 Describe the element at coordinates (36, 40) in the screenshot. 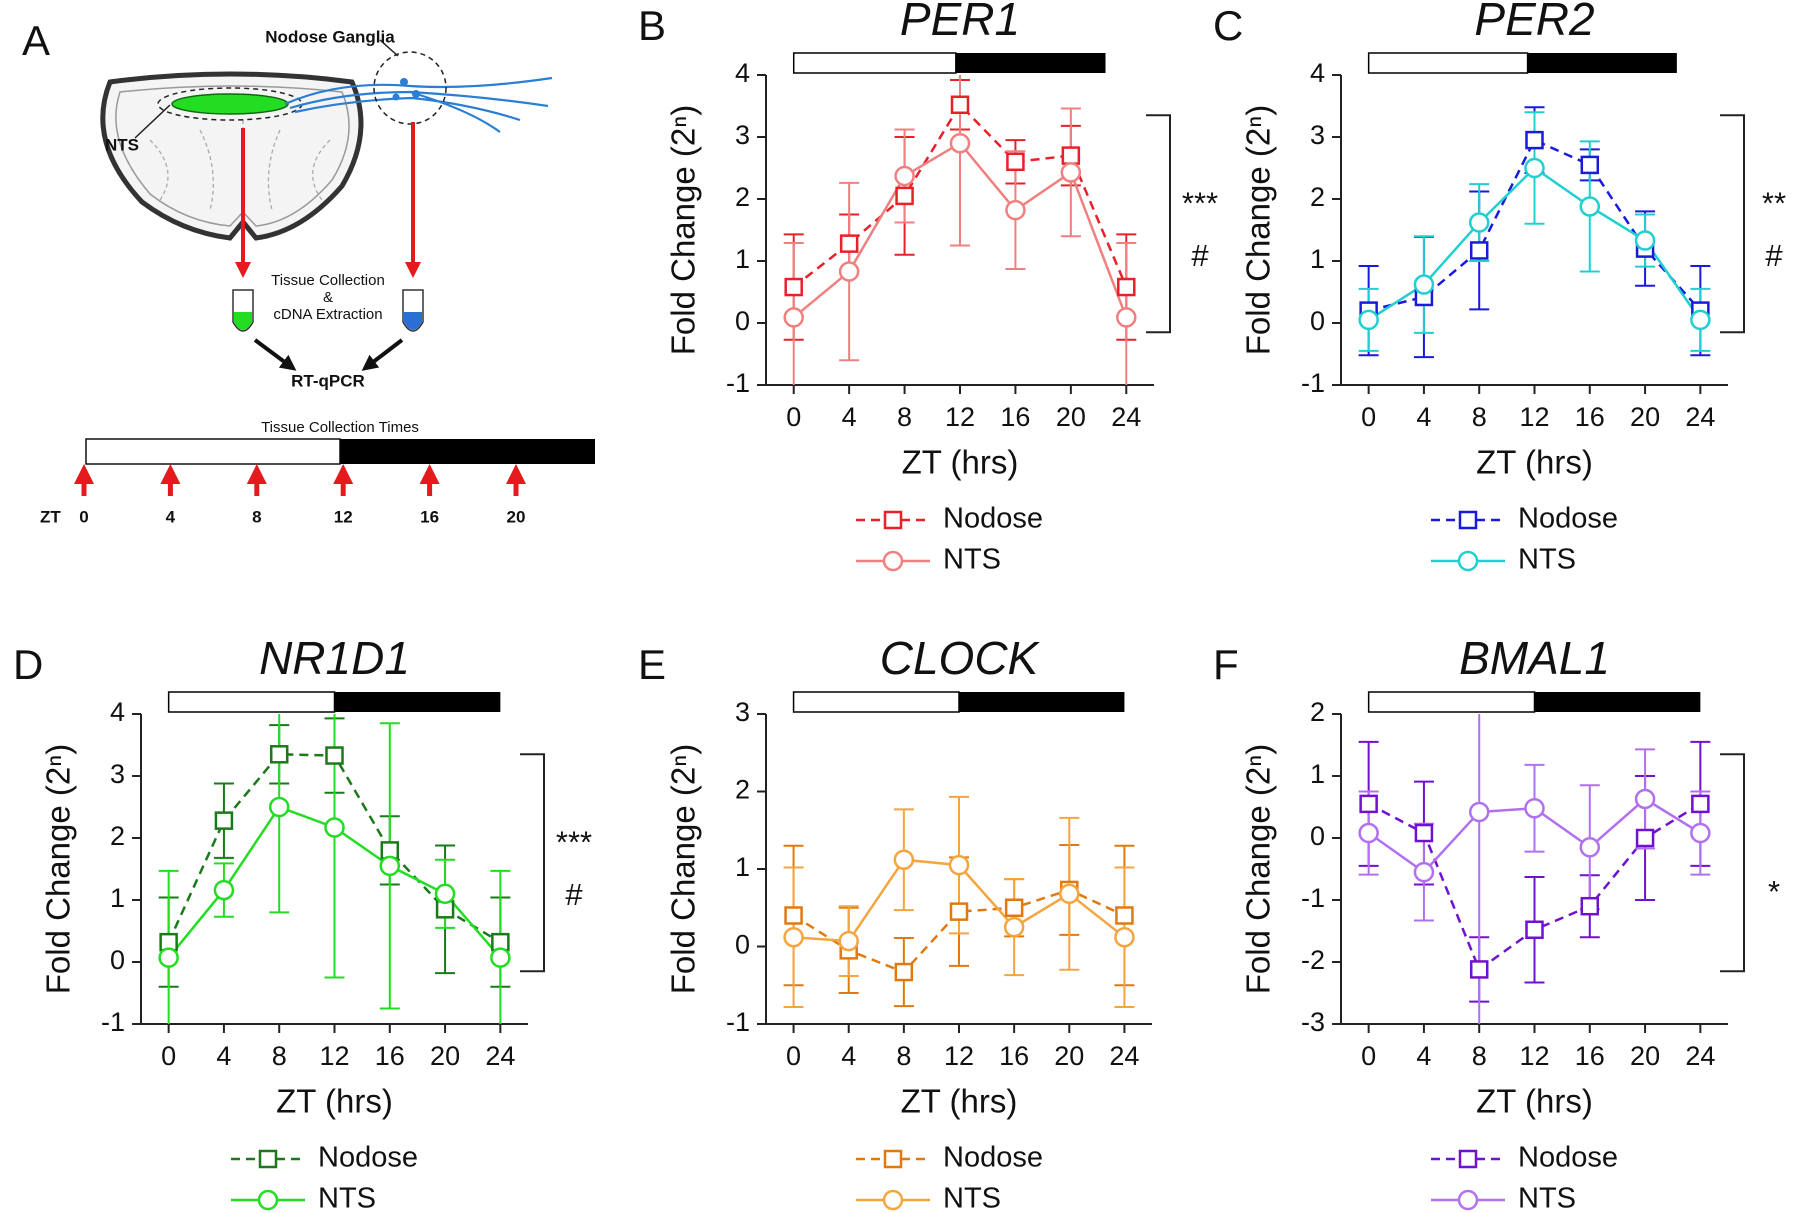

I see `panel-letter: A` at that location.